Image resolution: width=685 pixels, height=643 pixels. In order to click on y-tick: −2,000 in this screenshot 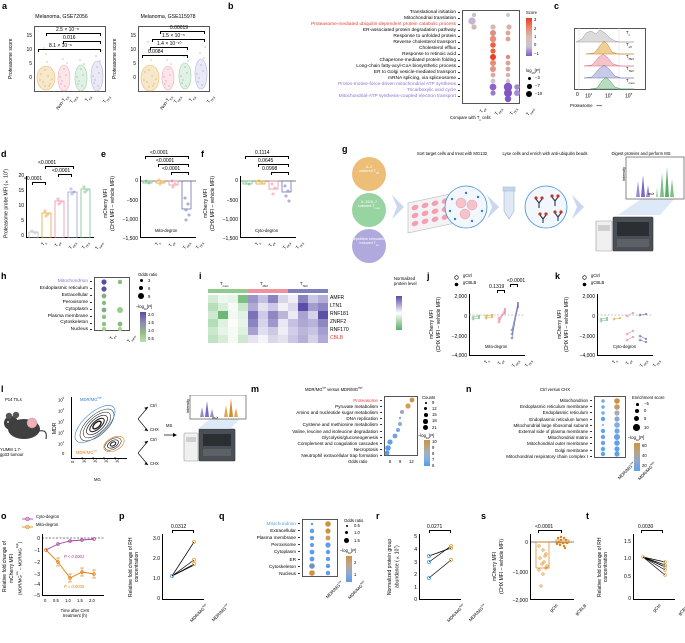, I will do `click(587, 337)`.